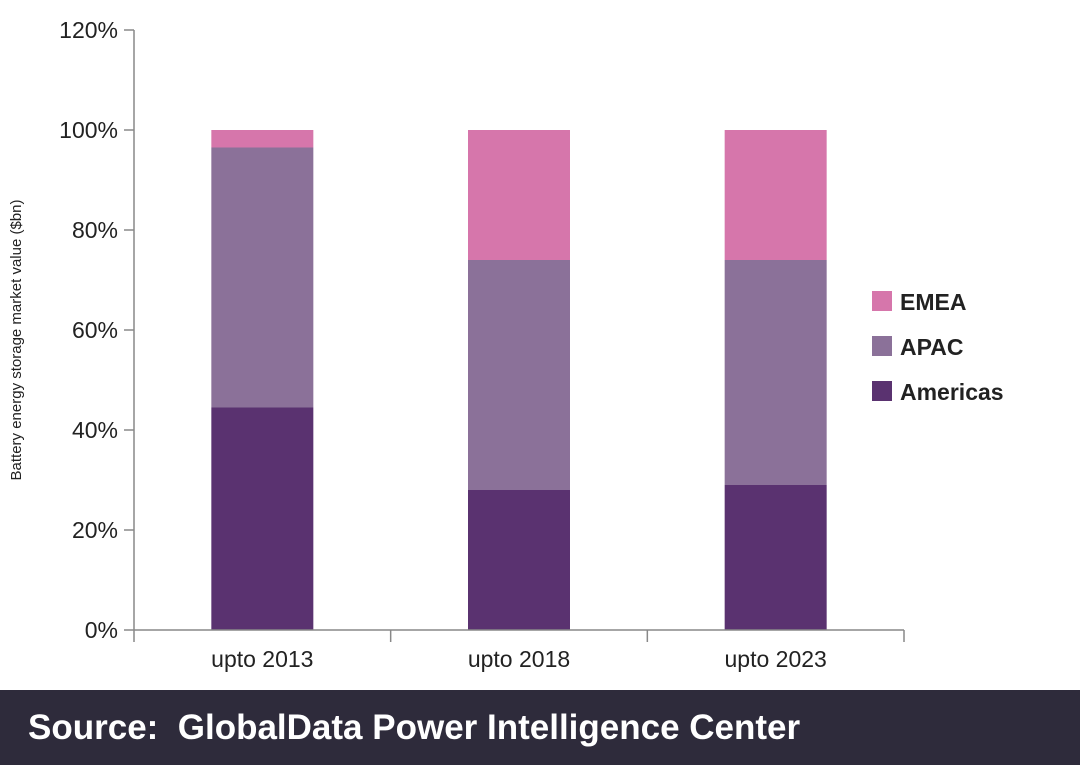 The width and height of the screenshot is (1080, 765). Describe the element at coordinates (262, 659) in the screenshot. I see `x-tick-label: upto 2013` at that location.